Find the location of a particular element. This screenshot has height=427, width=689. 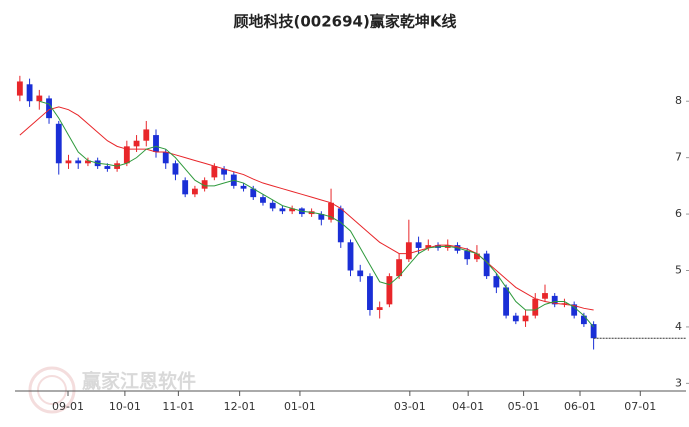

x-tick-label: 11-01 is located at coordinates (178, 406).